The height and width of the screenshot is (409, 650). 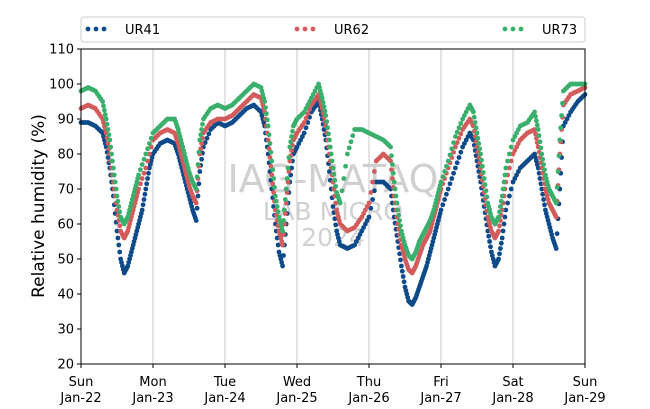 What do you see at coordinates (333, 29) in the screenshot?
I see `legend: UR41 UR62 UR73` at bounding box center [333, 29].